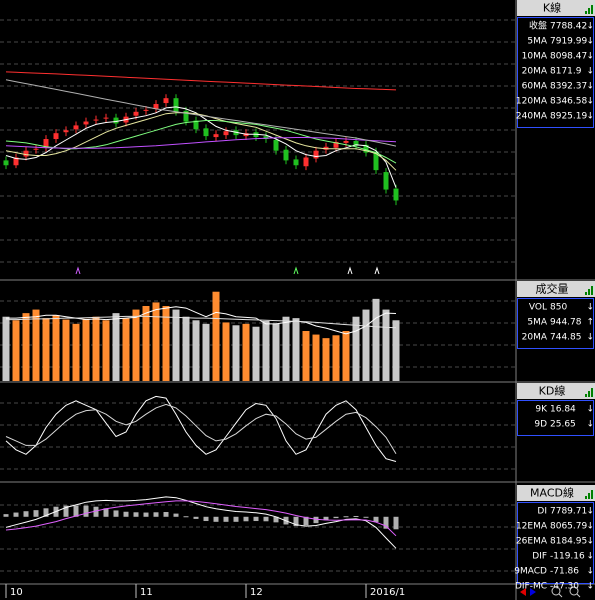 This screenshot has width=595, height=600. I want to click on legend-name: 9D, so click(540, 425).